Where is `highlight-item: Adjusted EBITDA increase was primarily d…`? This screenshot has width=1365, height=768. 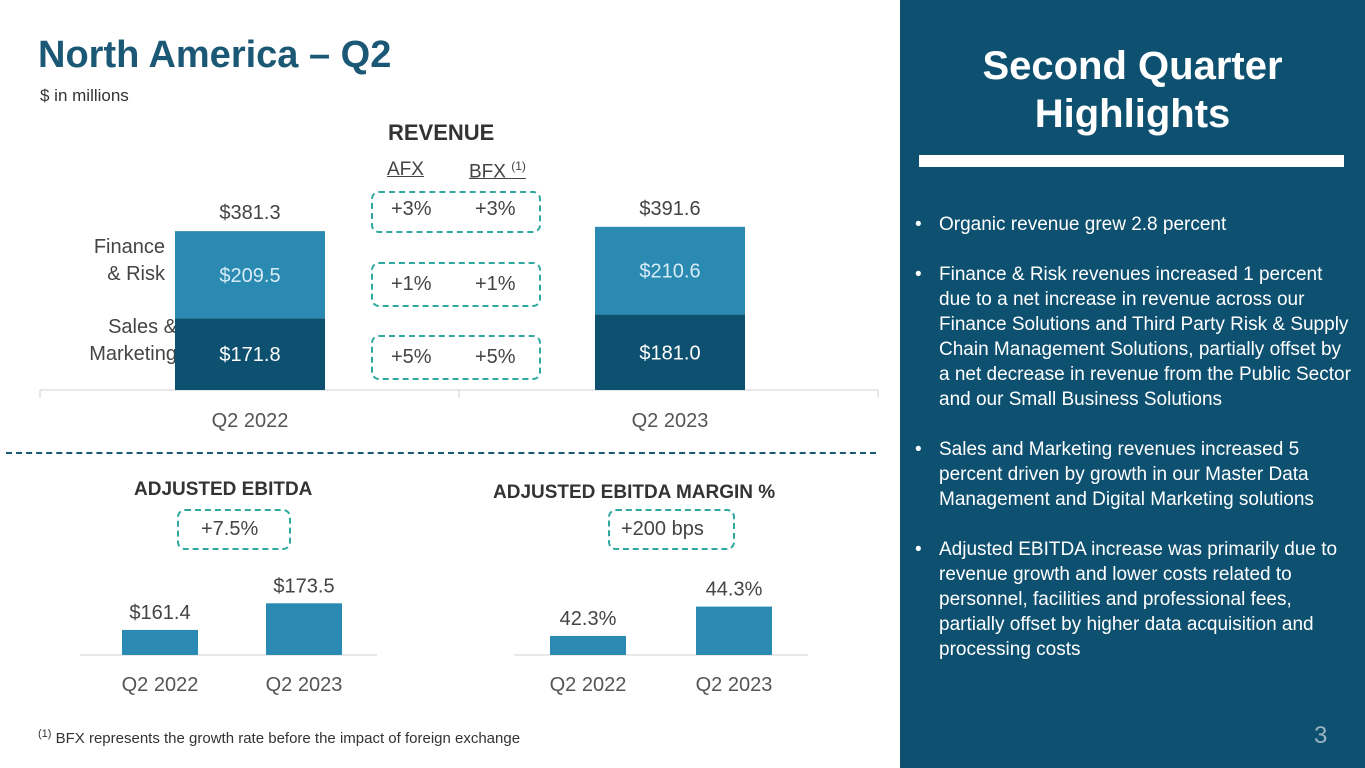
highlight-item: Adjusted EBITDA increase was primarily d… is located at coordinates (1135, 599).